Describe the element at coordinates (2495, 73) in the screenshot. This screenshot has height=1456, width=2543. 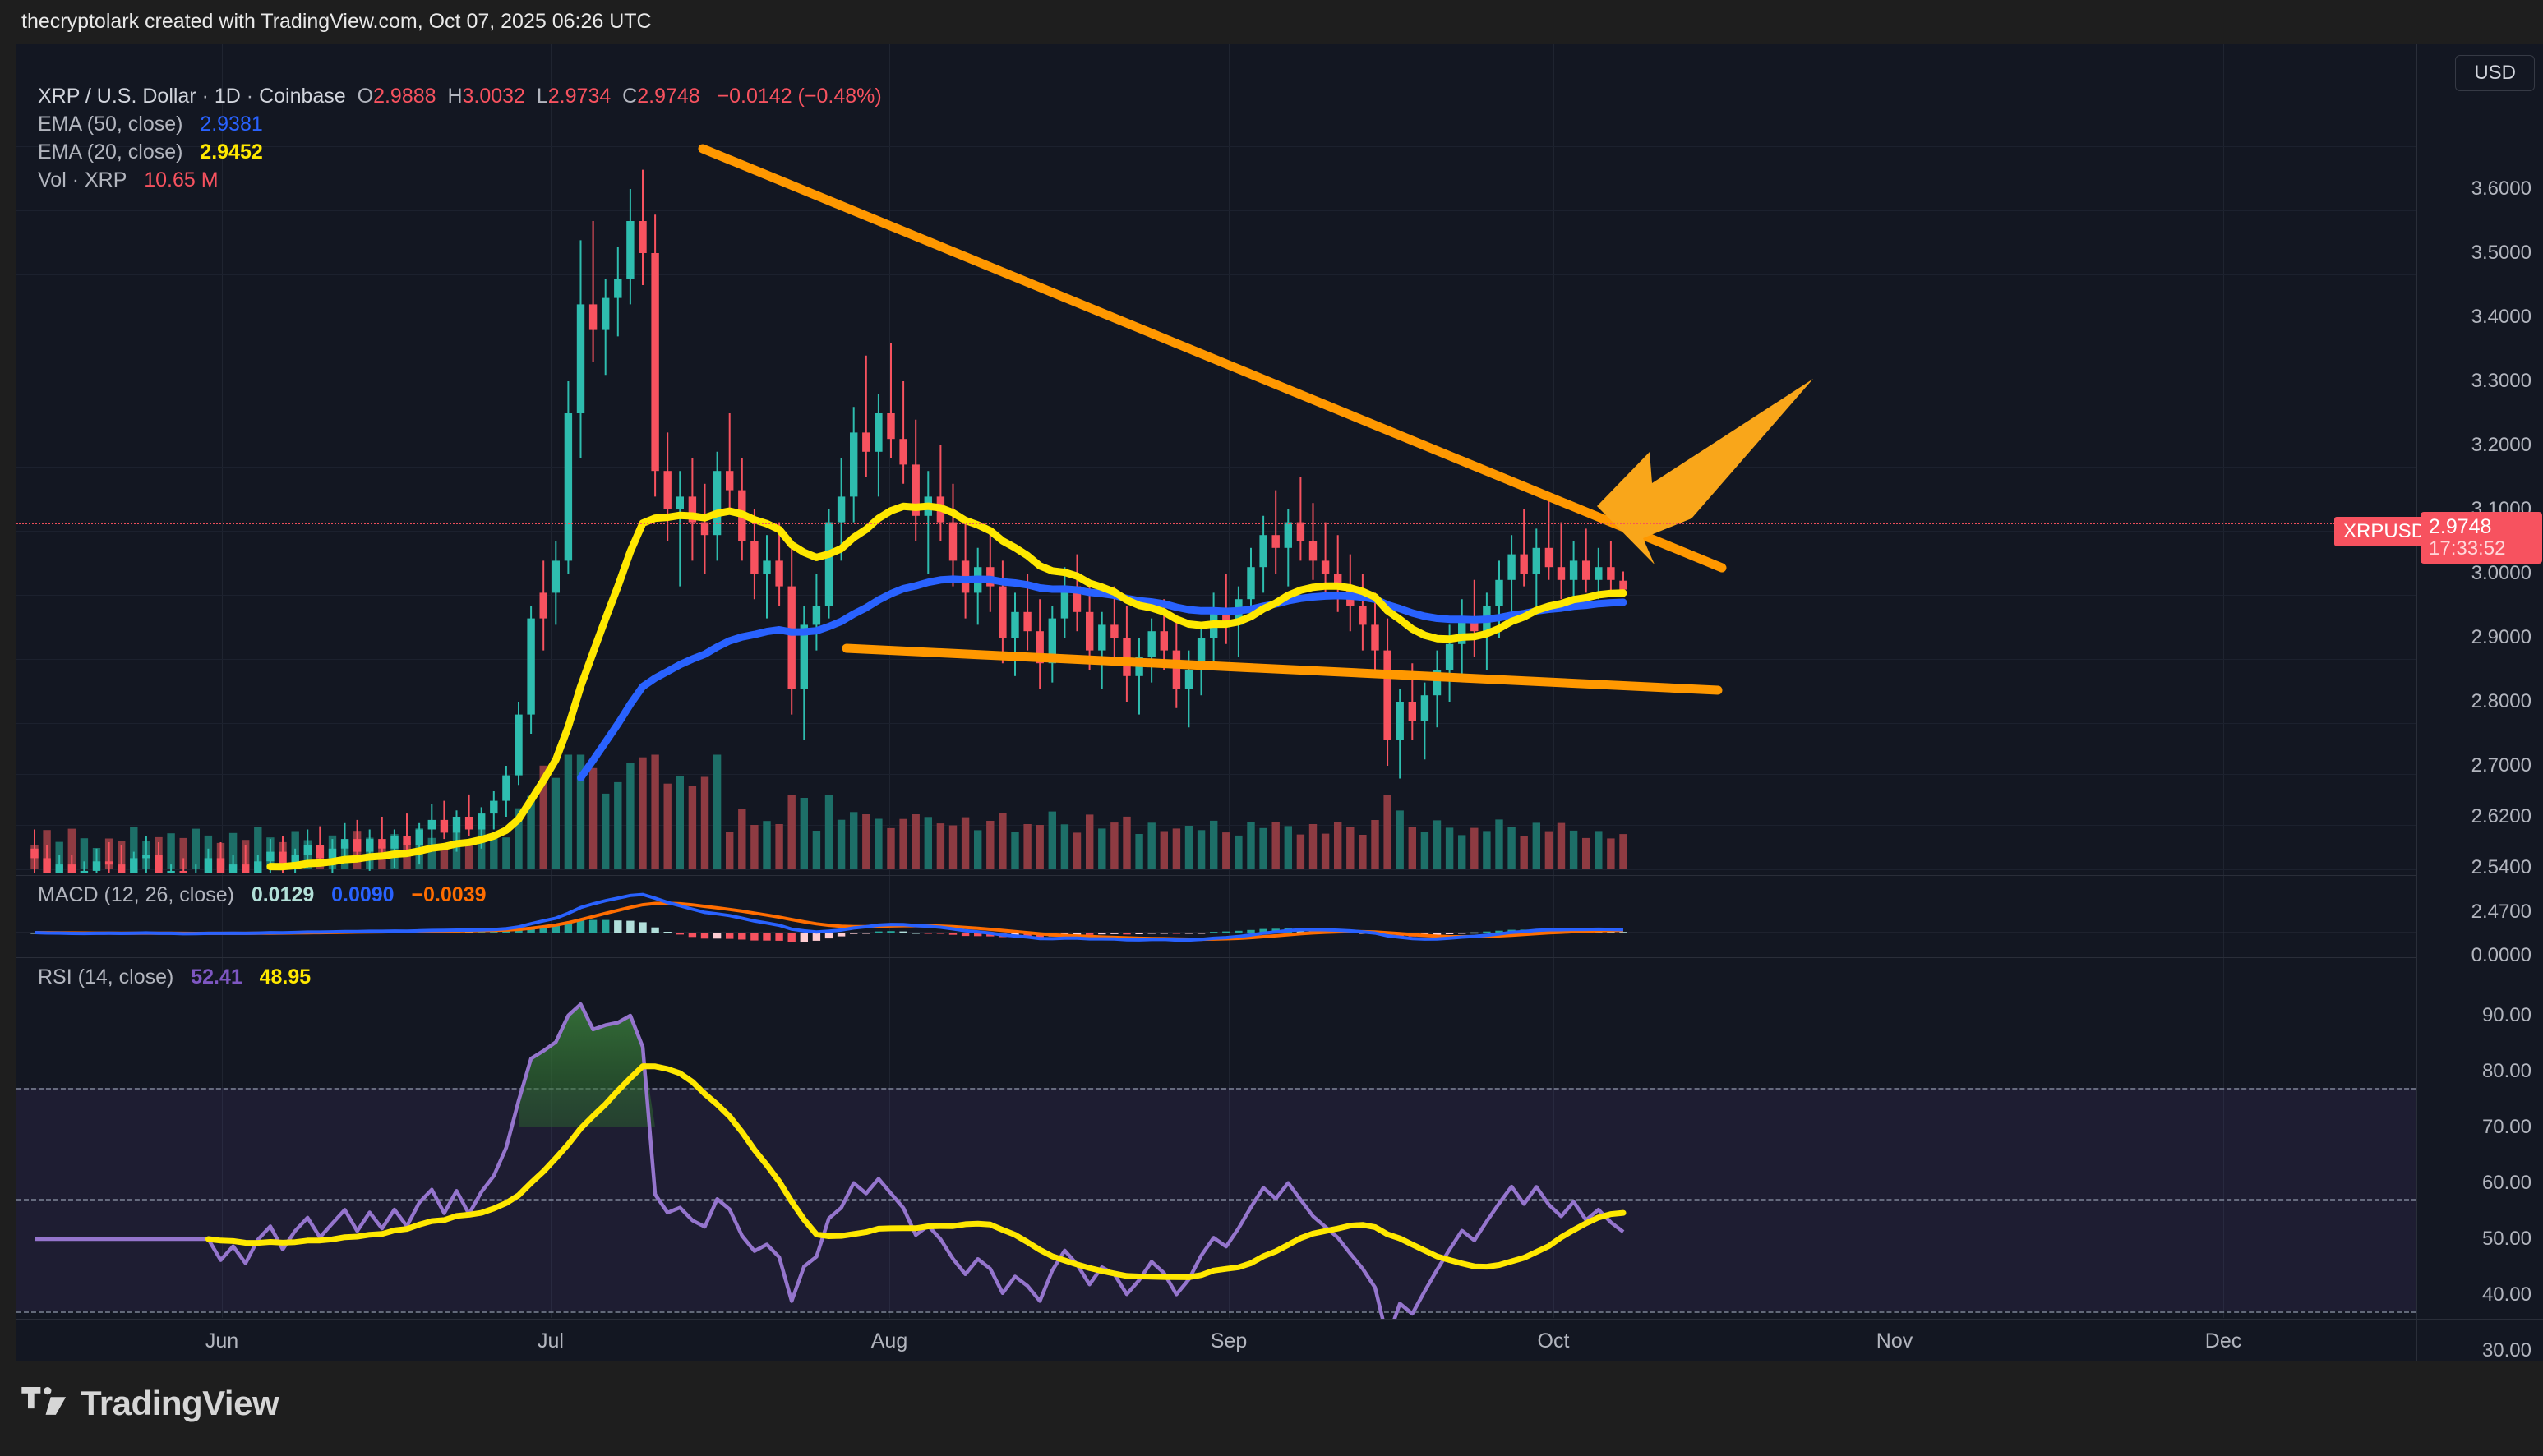
I see `currency-badge: USD` at that location.